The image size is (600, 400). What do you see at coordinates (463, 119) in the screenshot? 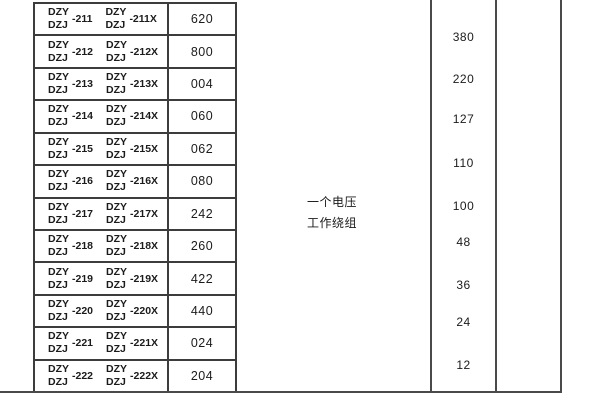
I see `voltage-value: 127` at bounding box center [463, 119].